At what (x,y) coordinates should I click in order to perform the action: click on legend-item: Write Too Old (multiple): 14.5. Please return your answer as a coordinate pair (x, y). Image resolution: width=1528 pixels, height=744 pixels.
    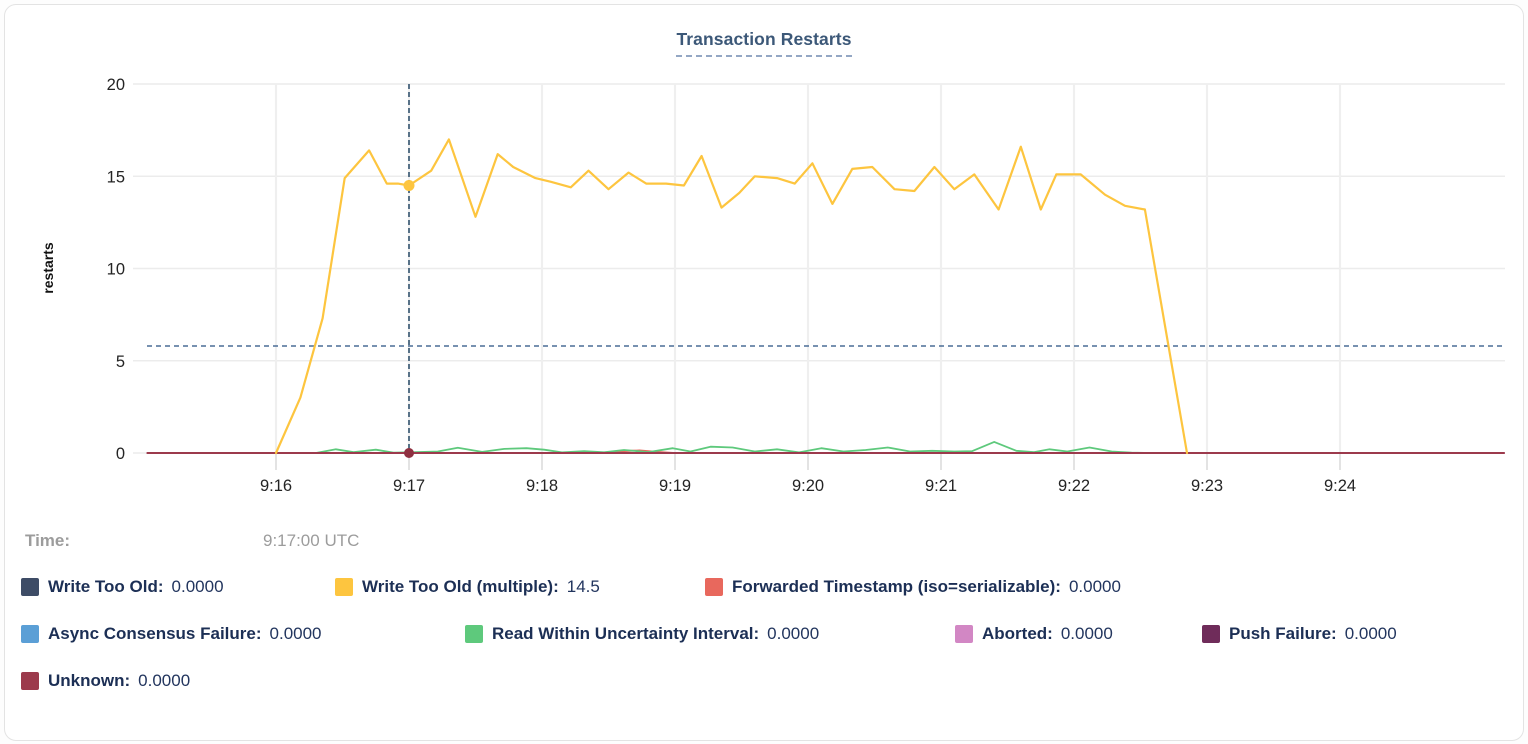
    Looking at the image, I should click on (467, 587).